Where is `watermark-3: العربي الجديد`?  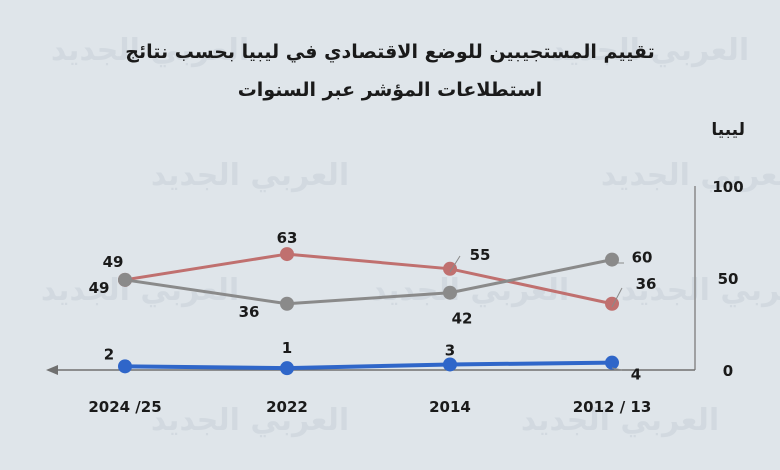
watermark-3: العربي الجديد is located at coordinates (690, 175).